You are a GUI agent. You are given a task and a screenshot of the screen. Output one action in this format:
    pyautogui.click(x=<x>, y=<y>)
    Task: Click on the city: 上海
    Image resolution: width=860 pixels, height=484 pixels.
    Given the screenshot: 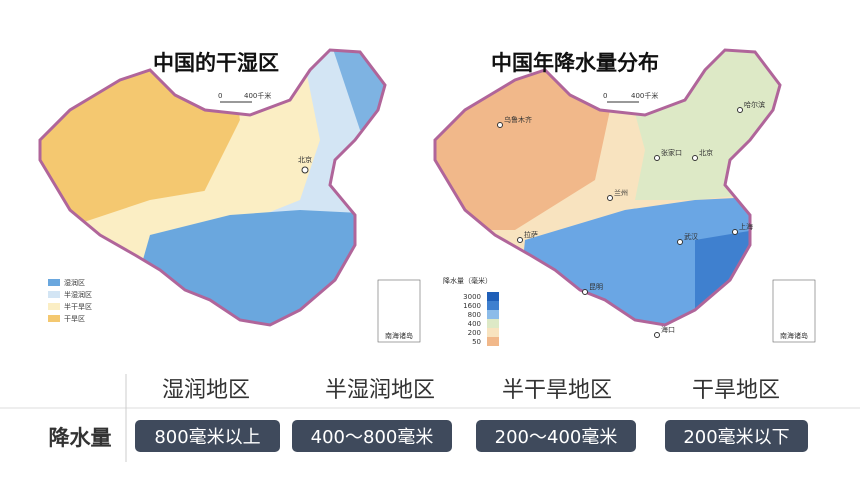 What is the action you would take?
    pyautogui.click(x=746, y=226)
    